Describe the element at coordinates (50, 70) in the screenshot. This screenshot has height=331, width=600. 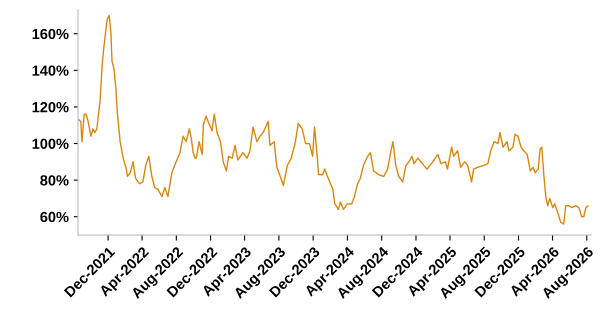
I see `y-tick-label: 140%` at that location.